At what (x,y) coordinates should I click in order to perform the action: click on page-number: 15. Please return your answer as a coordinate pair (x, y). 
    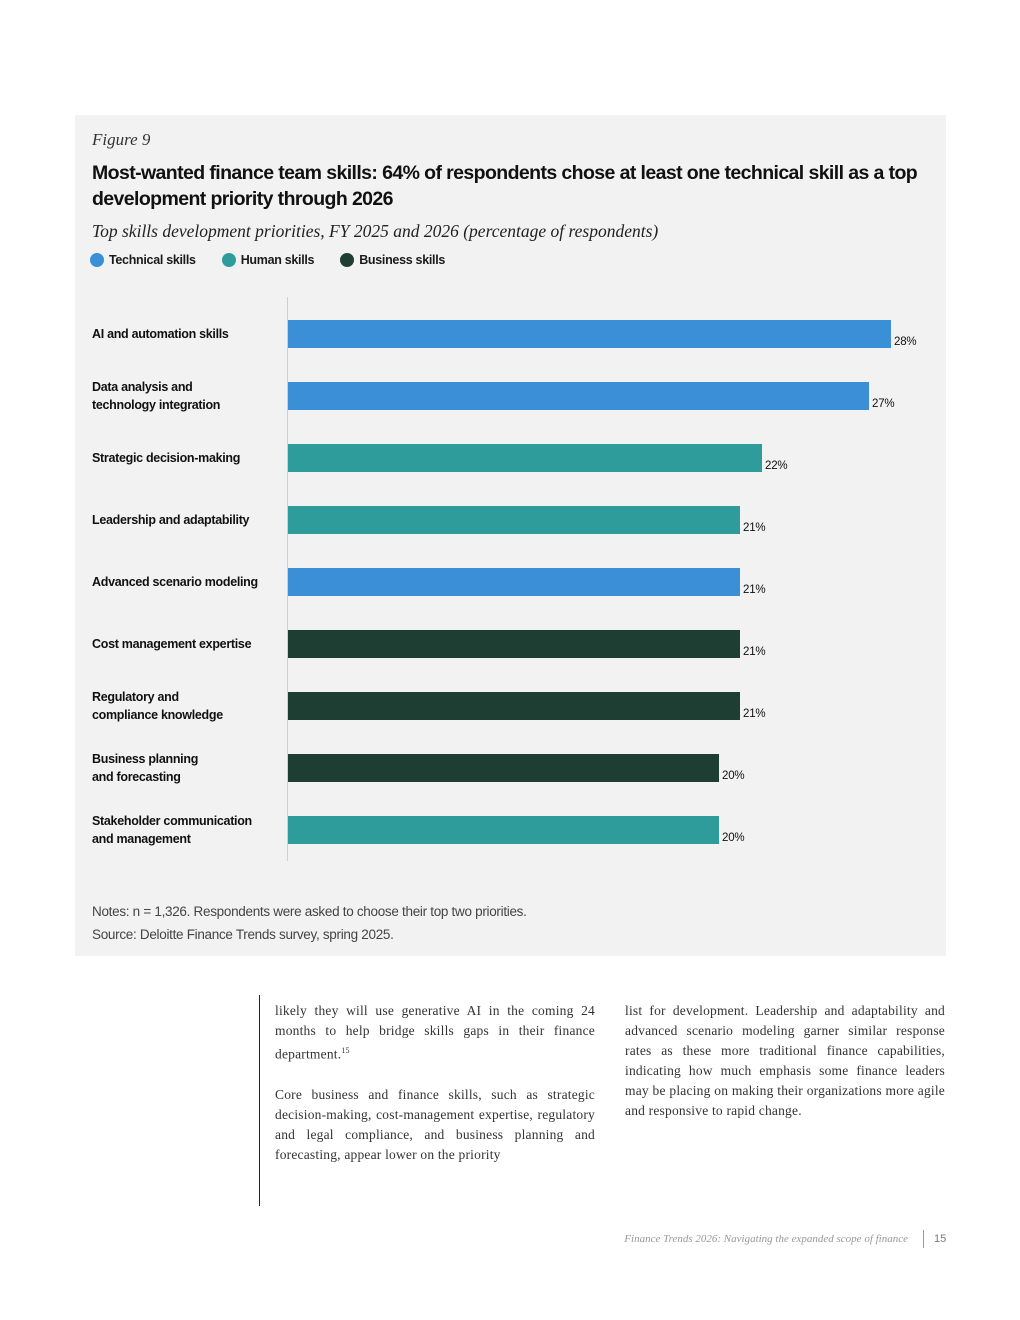
    Looking at the image, I should click on (940, 1239).